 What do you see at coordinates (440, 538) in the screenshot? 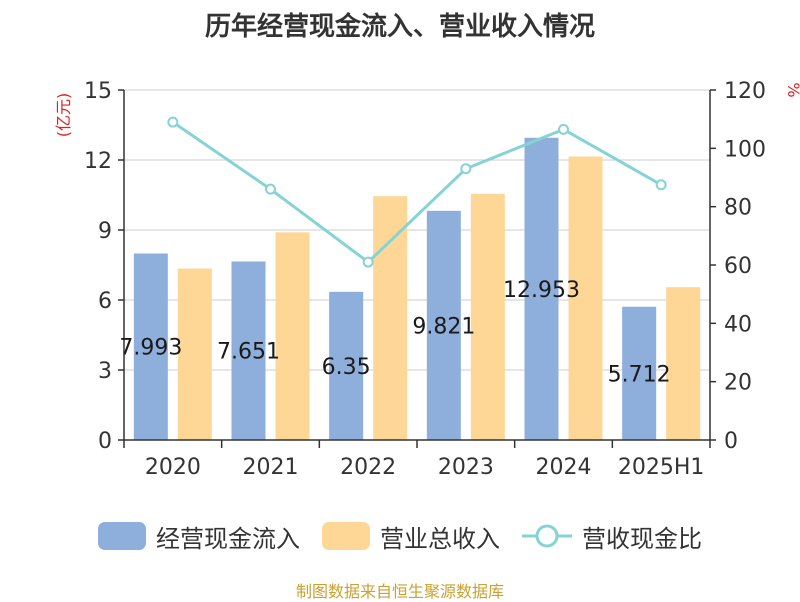
I see `legend-label-revenue: 营业总收入` at bounding box center [440, 538].